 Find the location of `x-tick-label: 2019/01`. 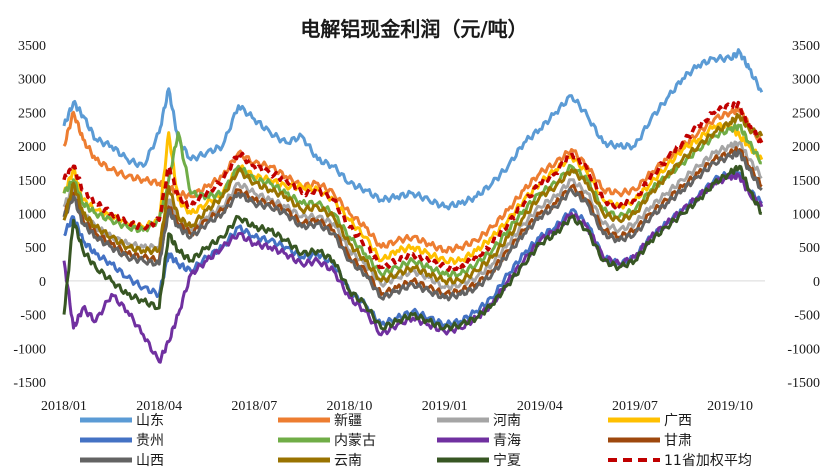

x-tick-label: 2019/01 is located at coordinates (445, 406).